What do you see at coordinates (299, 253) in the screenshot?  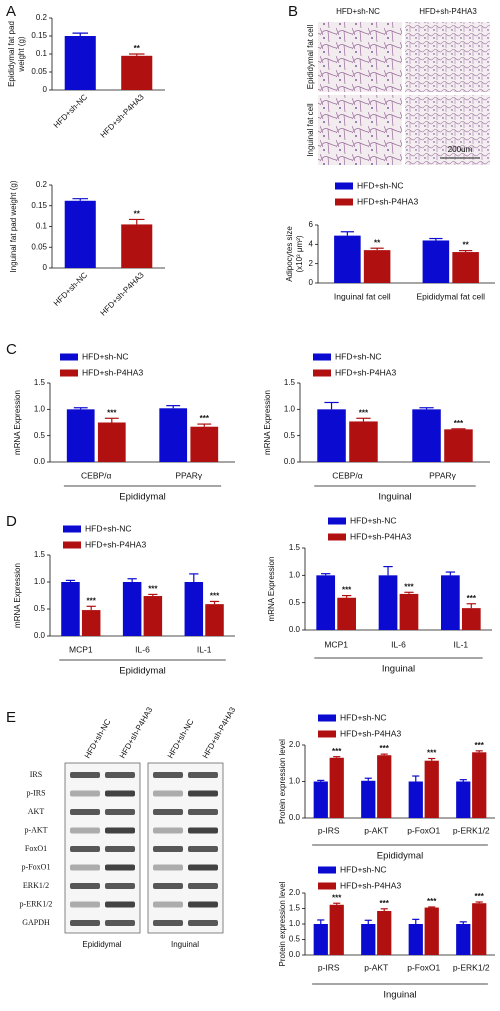 I see `y-axis-label: (x10³ μm²)` at bounding box center [299, 253].